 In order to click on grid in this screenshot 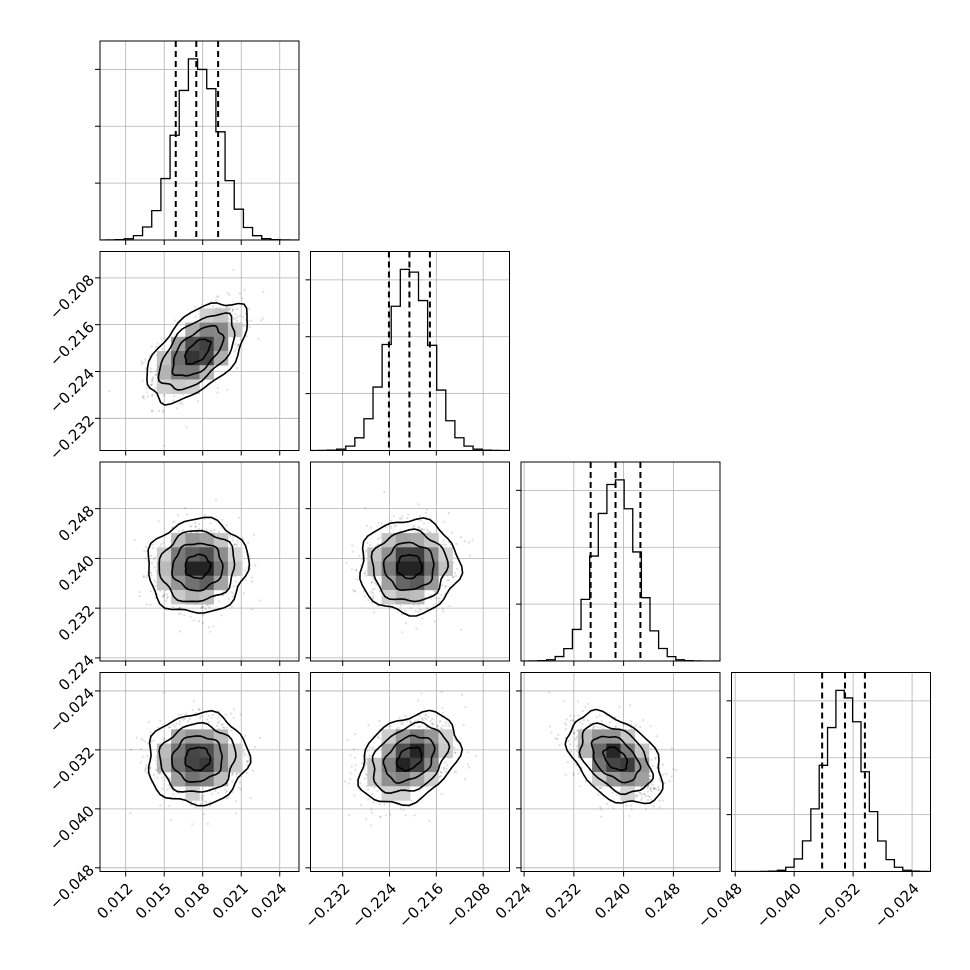, I will do `click(199, 140)`.